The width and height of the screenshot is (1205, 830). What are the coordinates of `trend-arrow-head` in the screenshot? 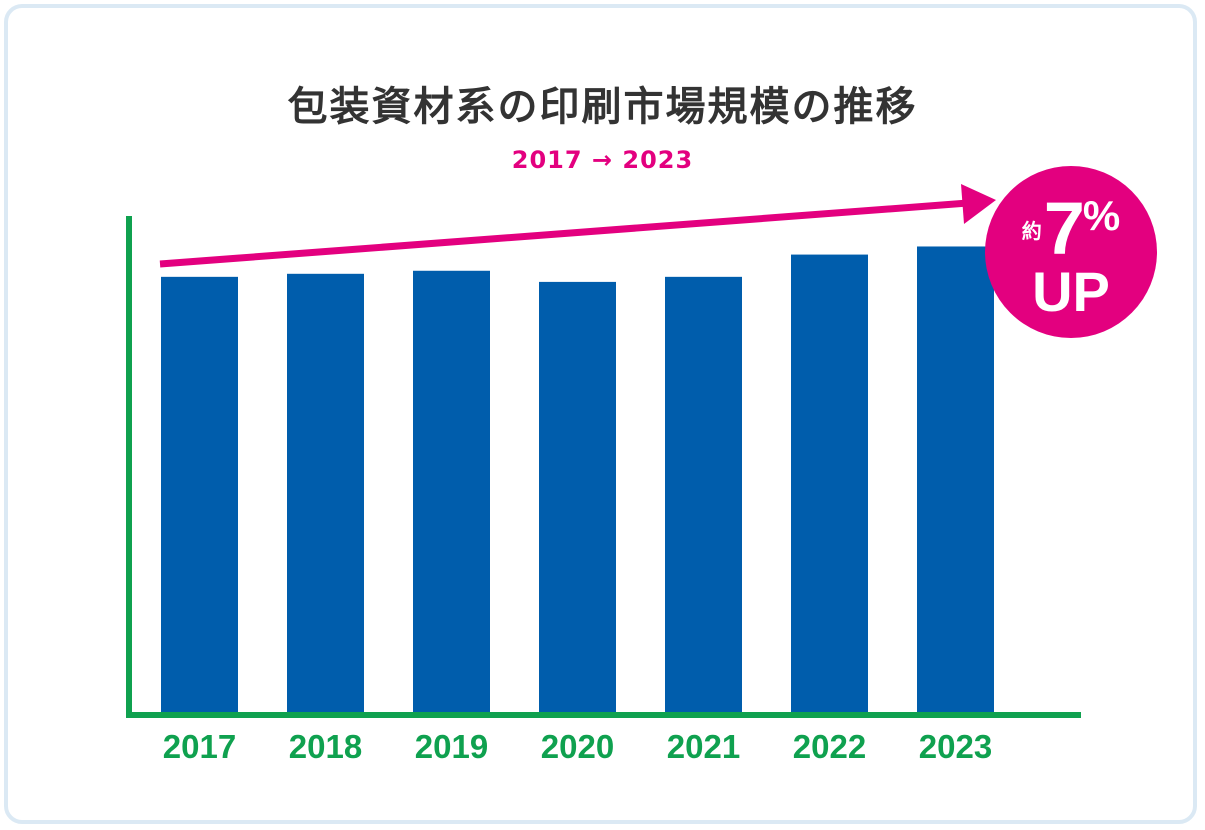 It's located at (978, 204).